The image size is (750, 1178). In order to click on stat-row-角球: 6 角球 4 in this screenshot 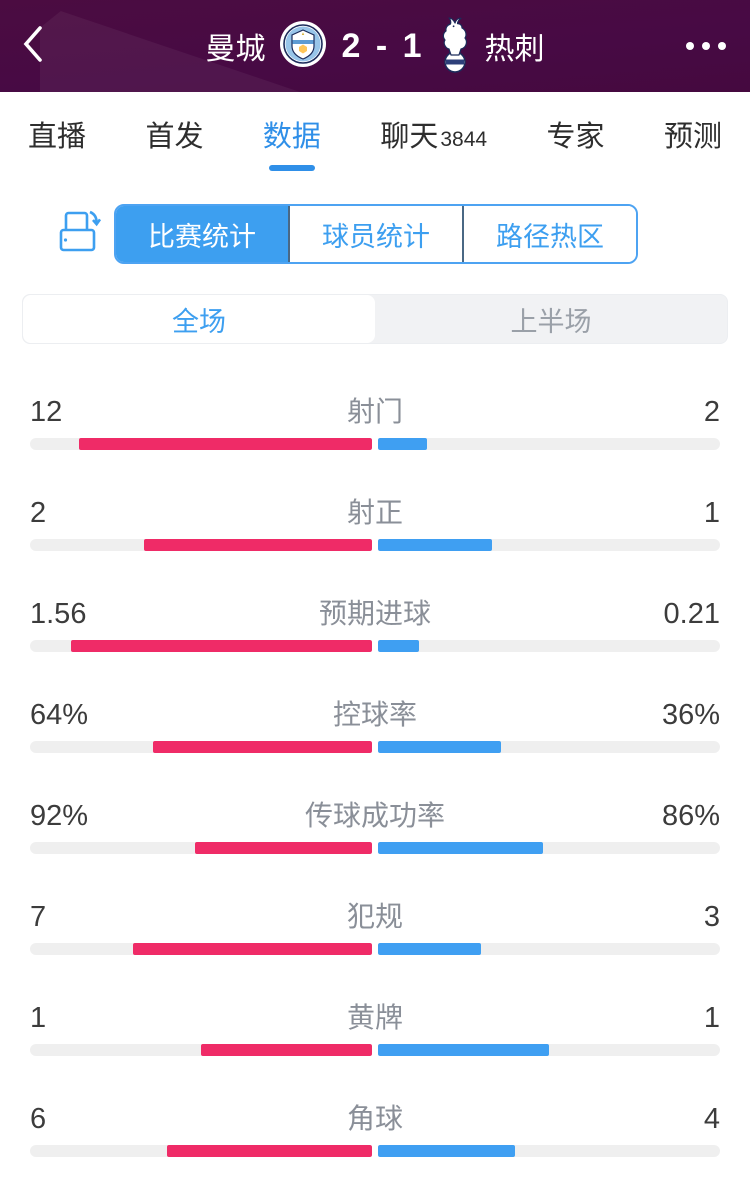, I will do `click(375, 1127)`.